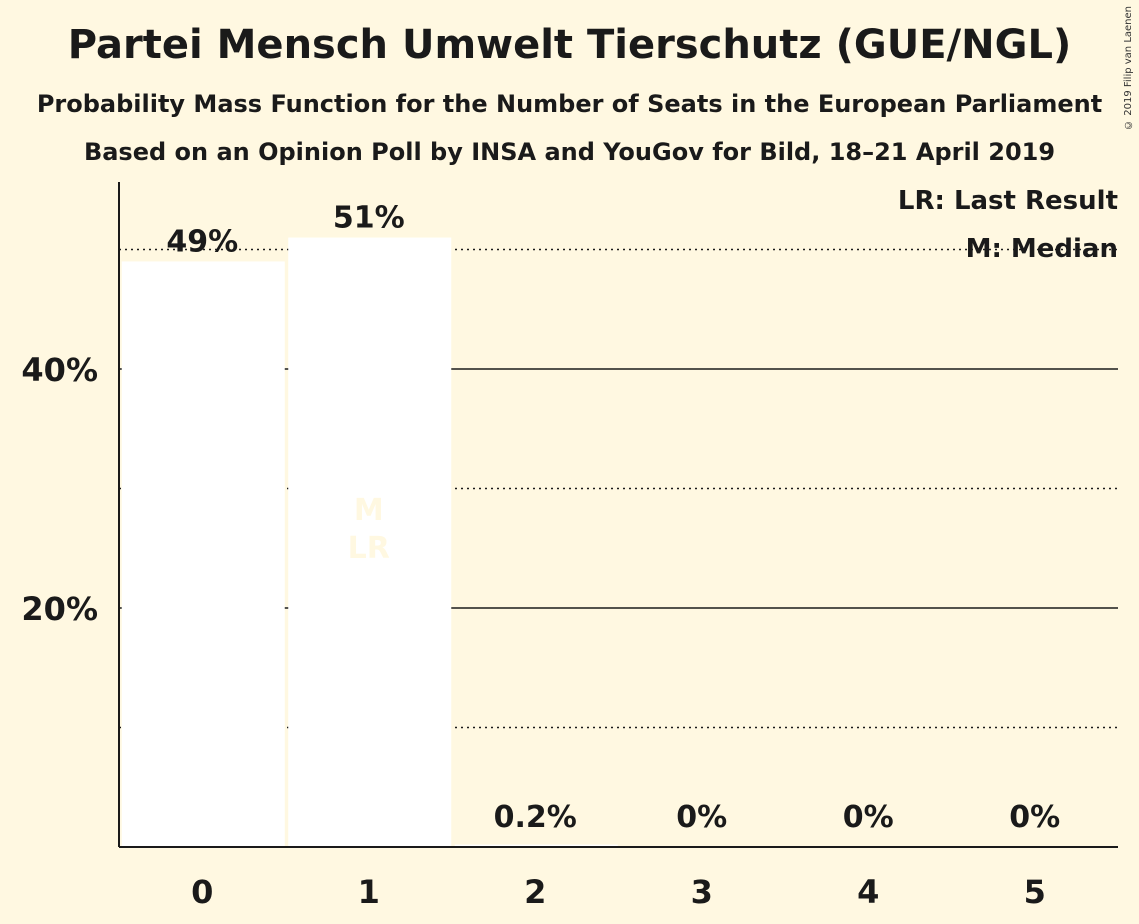  Describe the element at coordinates (1035, 892) in the screenshot. I see `x-tick-label: 5` at that location.